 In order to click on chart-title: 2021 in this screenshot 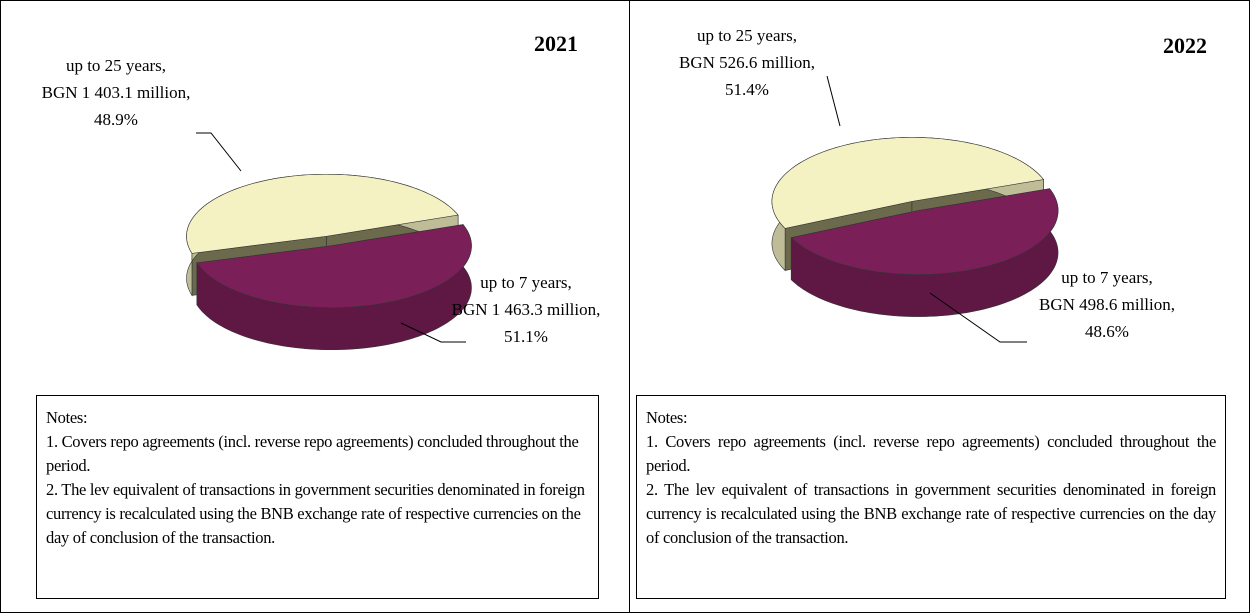, I will do `click(556, 43)`.